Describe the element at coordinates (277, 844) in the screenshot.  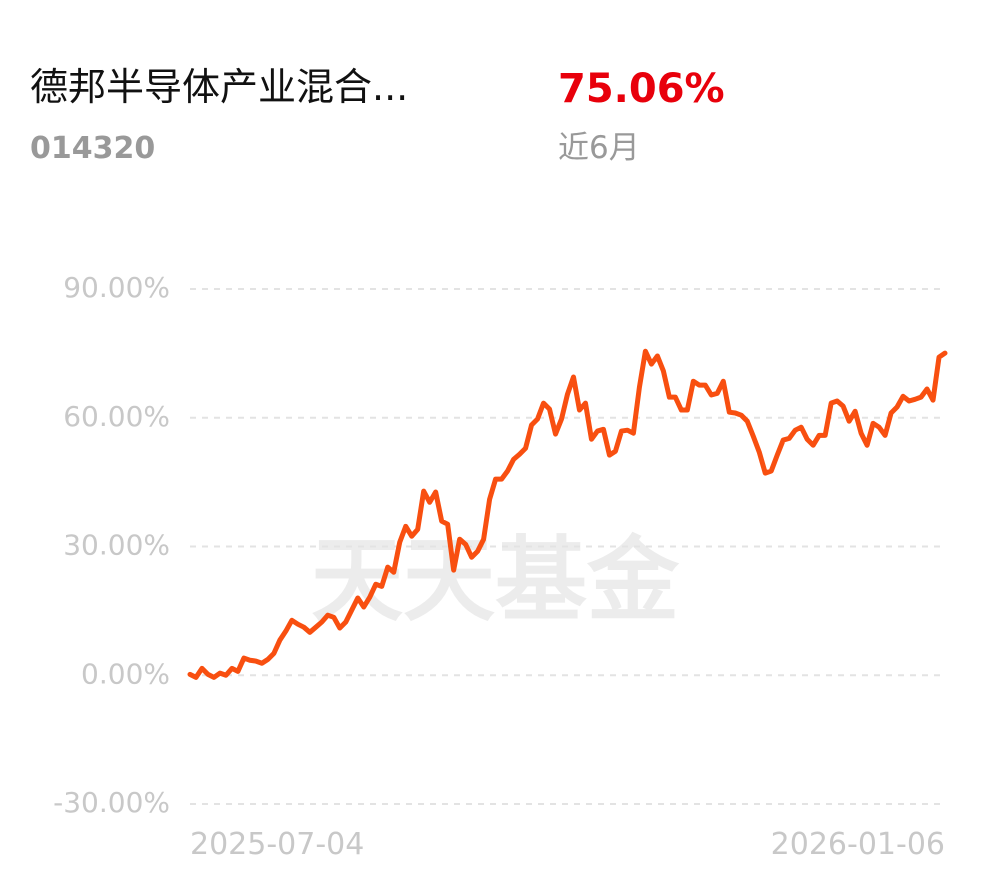
I see `x-tick-label: 2025-07-04` at that location.